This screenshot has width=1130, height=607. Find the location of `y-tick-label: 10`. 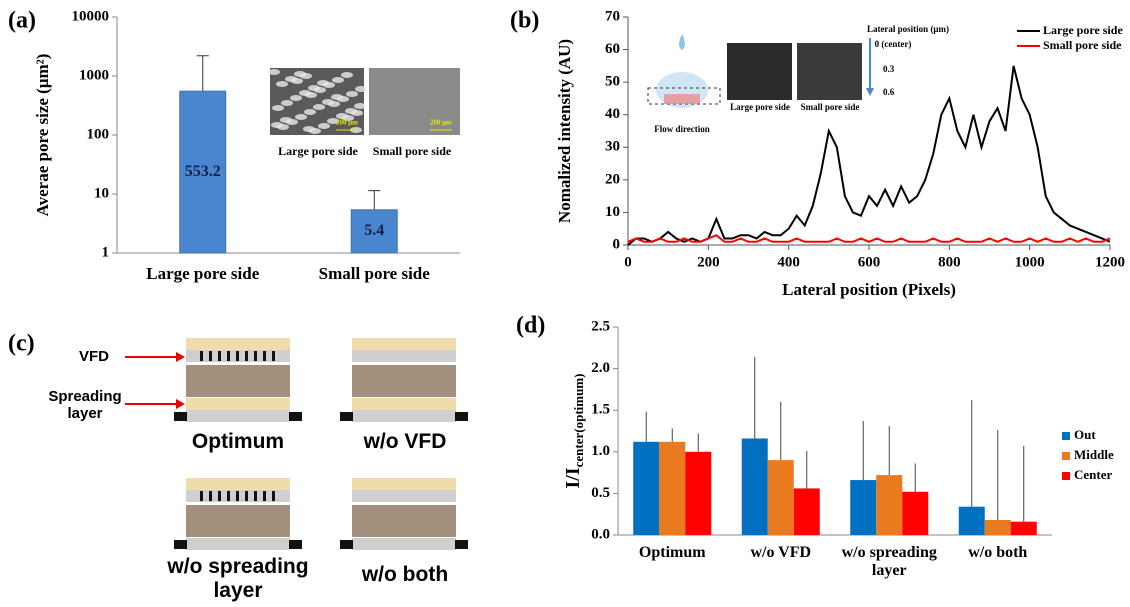

y-tick-label: 10 is located at coordinates (612, 212).